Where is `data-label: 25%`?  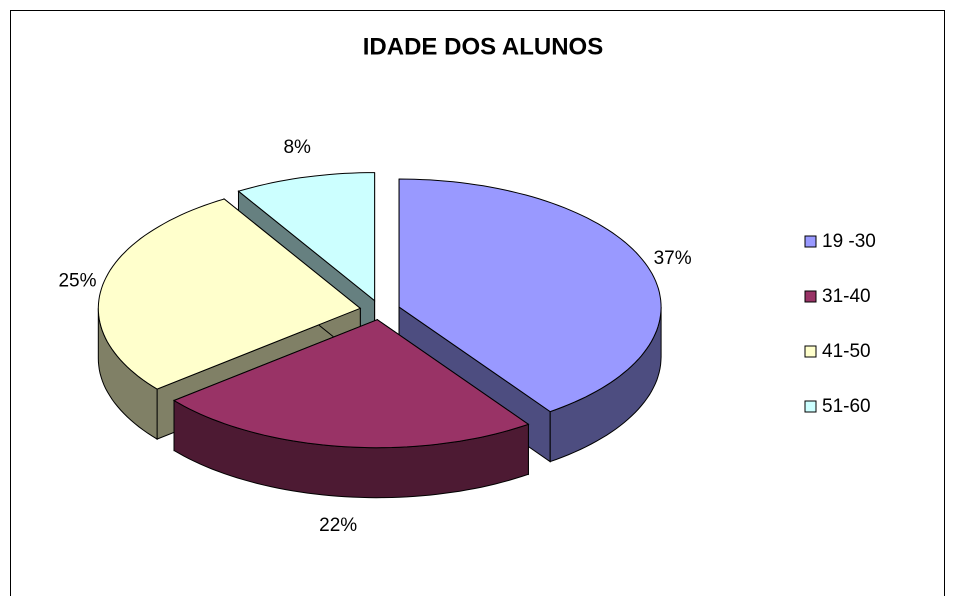
data-label: 25% is located at coordinates (77, 280).